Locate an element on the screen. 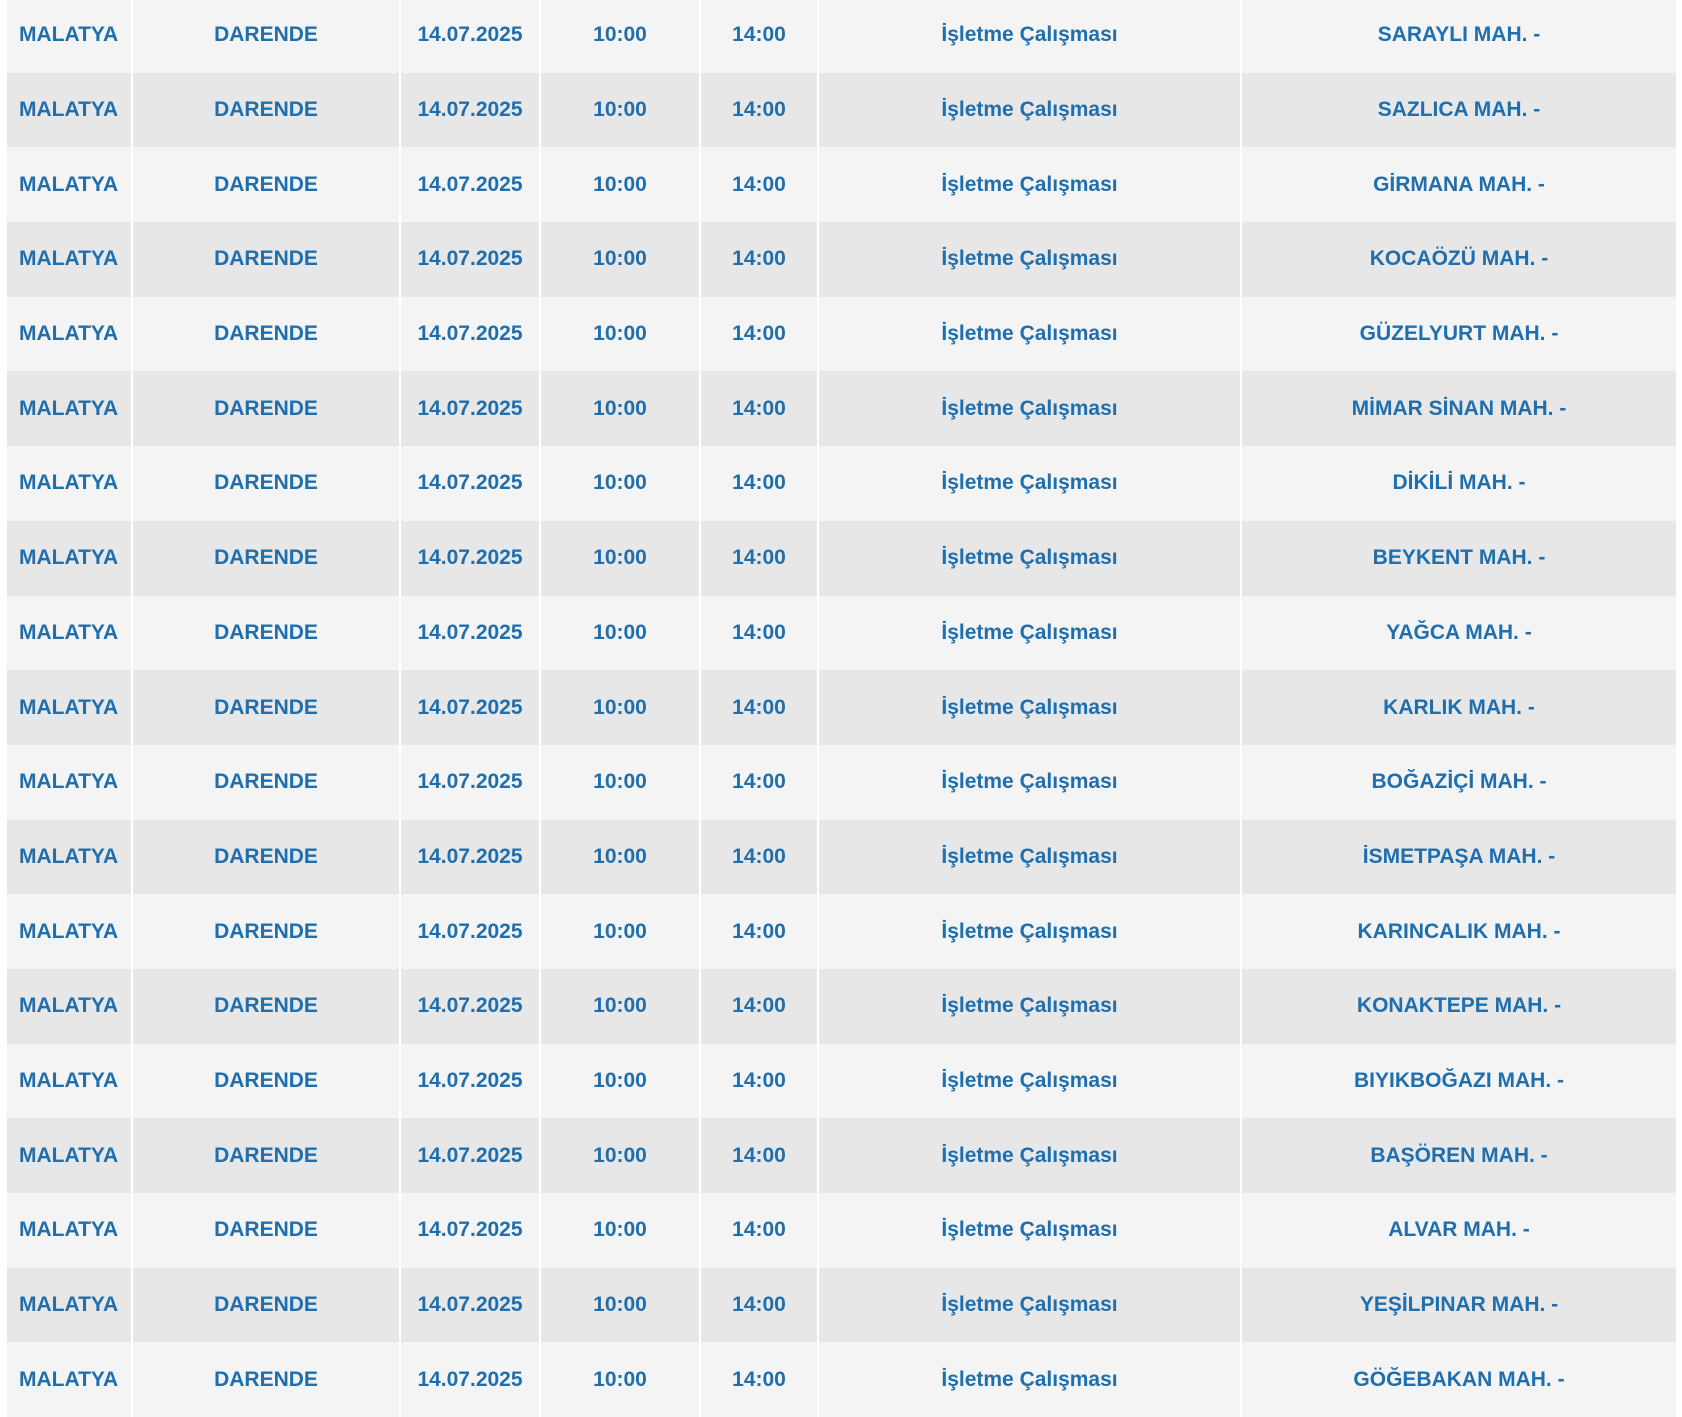 This screenshot has width=1682, height=1417. neighborhood-cell: YEŞİLPINAR MAH. - is located at coordinates (1458, 1305).